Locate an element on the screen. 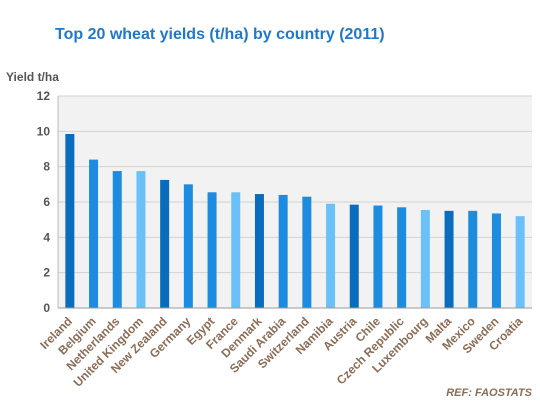 Image resolution: width=540 pixels, height=405 pixels. y-tick-label: 2 is located at coordinates (46, 273).